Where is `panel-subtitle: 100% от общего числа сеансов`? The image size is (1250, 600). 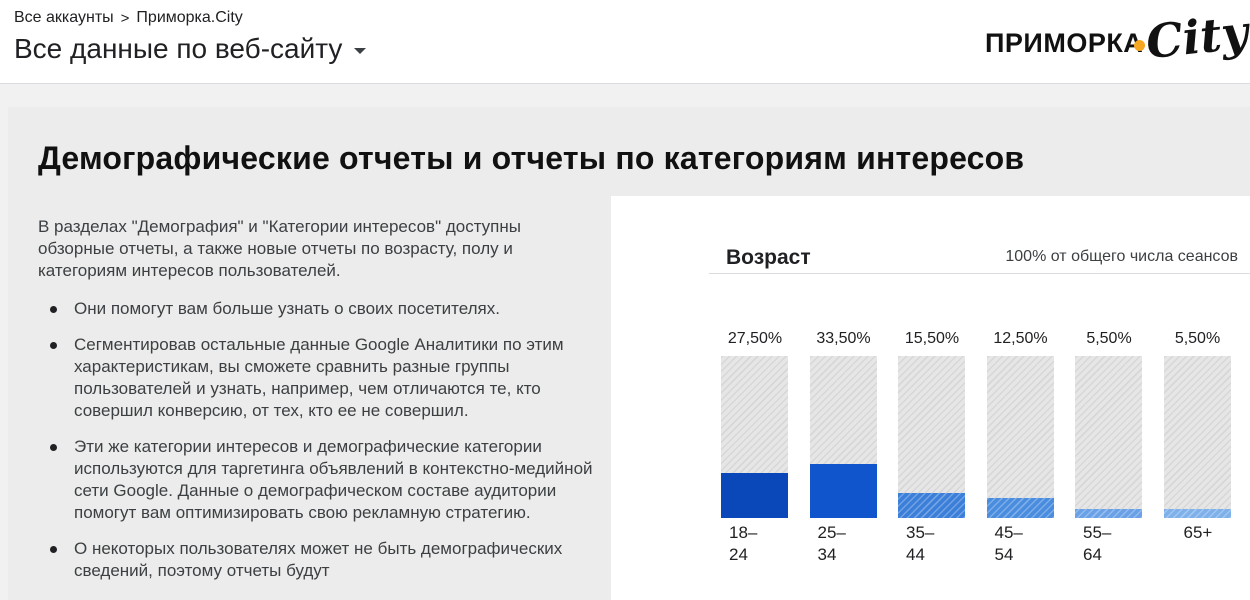 panel-subtitle: 100% от общего числа сеансов is located at coordinates (1121, 256).